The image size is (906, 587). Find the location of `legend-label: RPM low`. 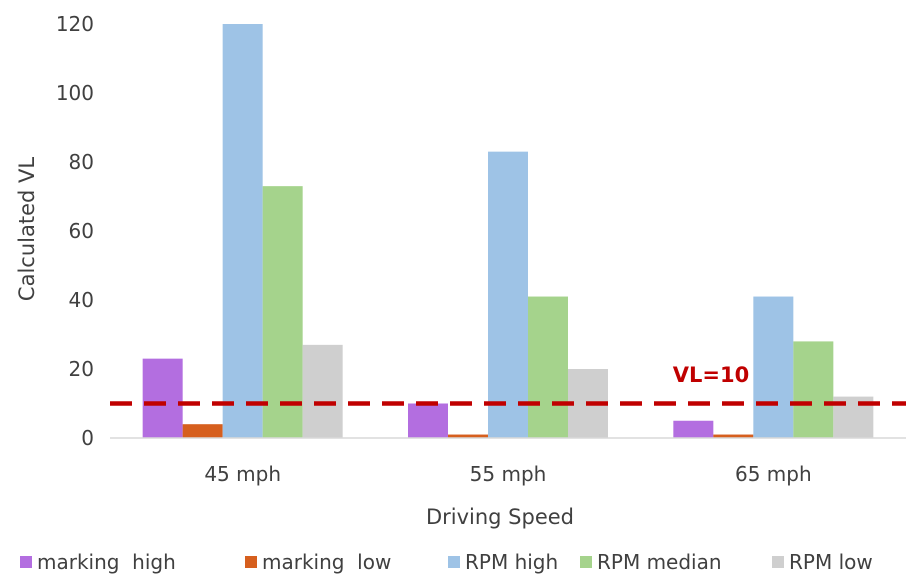

legend-label: RPM low is located at coordinates (831, 562).